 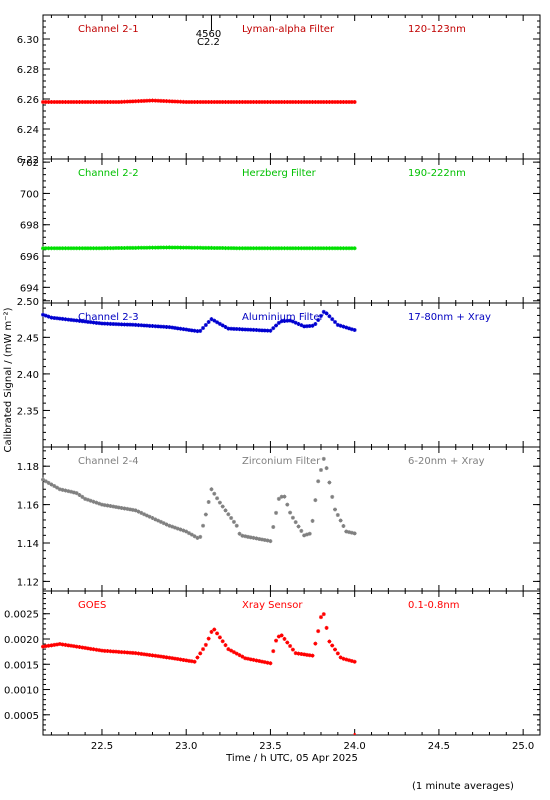 What do you see at coordinates (108, 461) in the screenshot?
I see `panel-channel-label: Channel 2-4` at bounding box center [108, 461].